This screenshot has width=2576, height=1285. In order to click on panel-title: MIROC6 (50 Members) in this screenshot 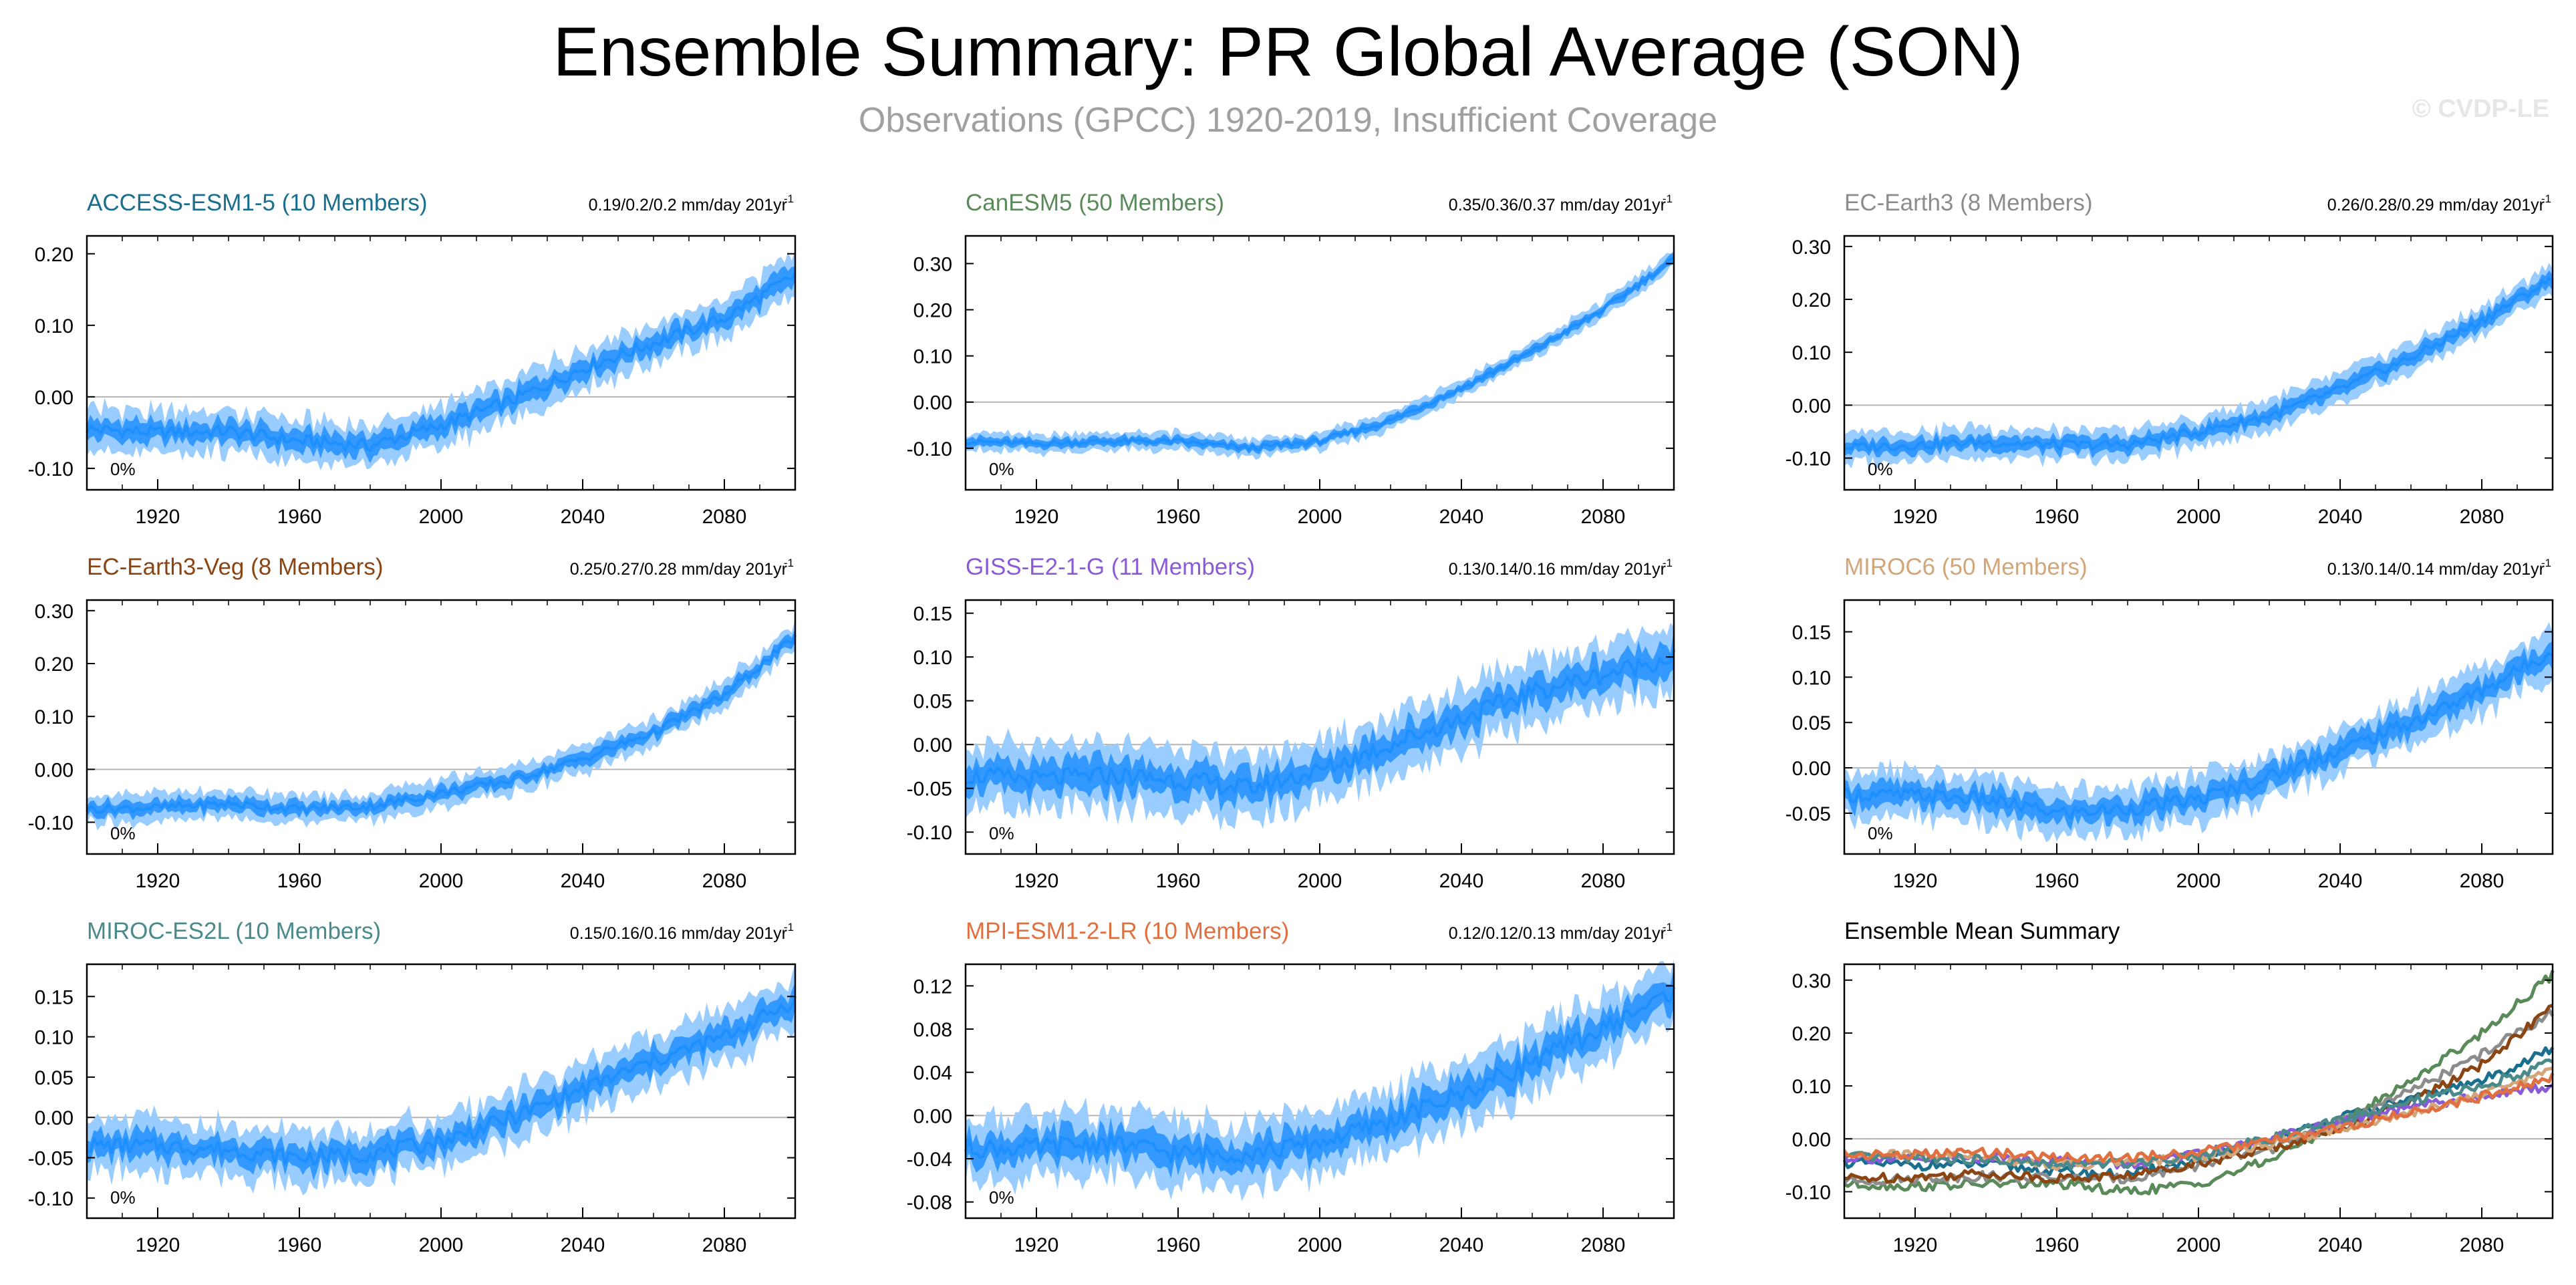, I will do `click(1966, 567)`.